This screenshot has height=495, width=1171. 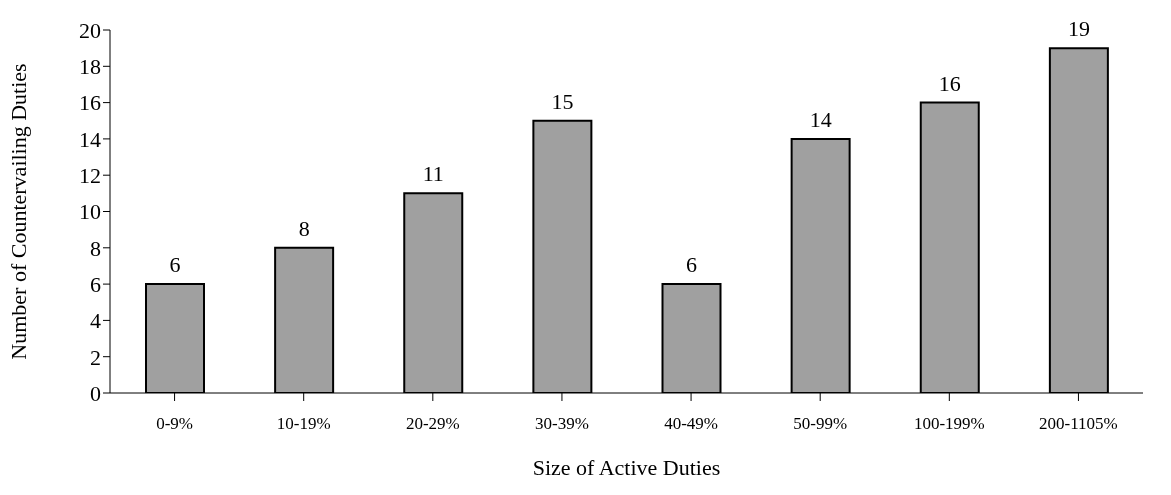 I want to click on y-tick-label: 20, so click(x=90, y=30).